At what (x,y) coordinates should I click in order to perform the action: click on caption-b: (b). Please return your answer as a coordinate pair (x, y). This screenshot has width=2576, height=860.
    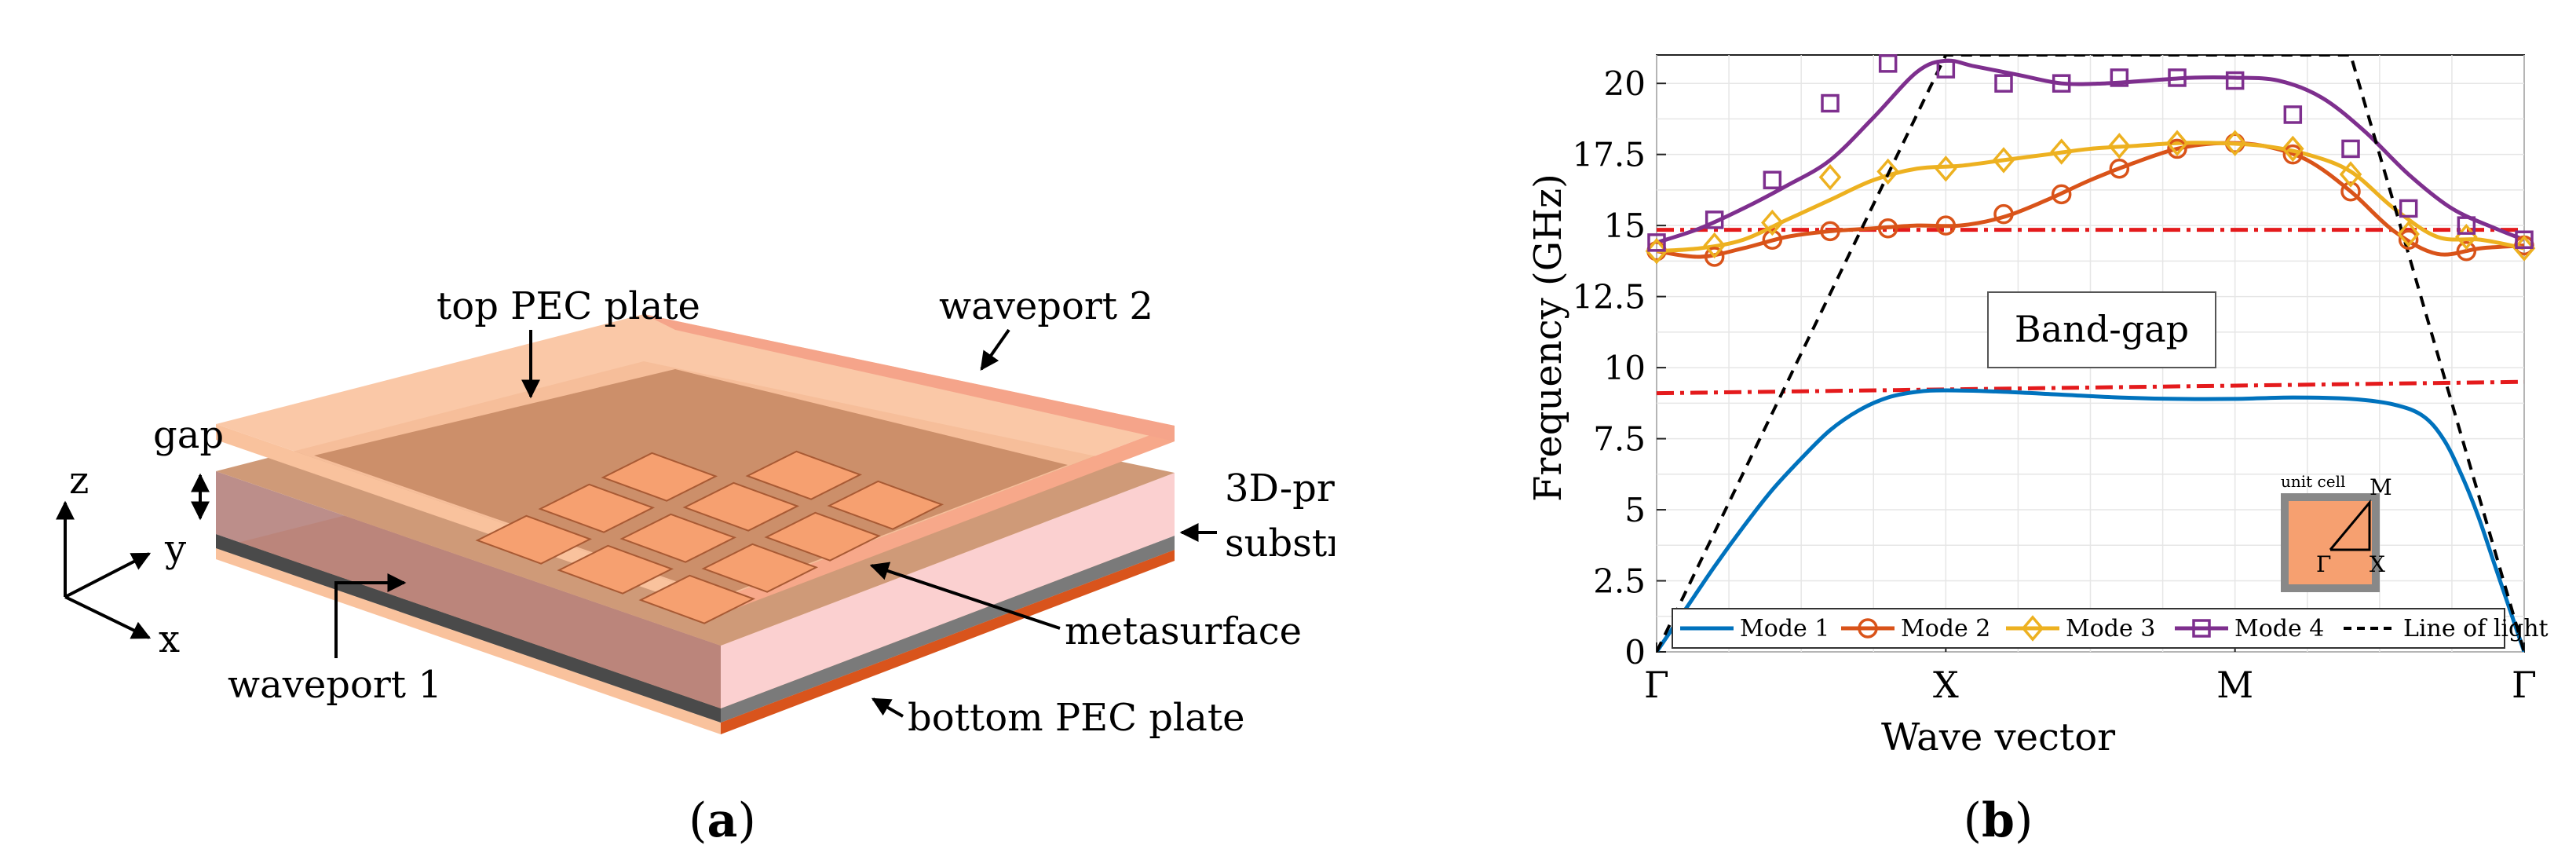
    Looking at the image, I should click on (1998, 820).